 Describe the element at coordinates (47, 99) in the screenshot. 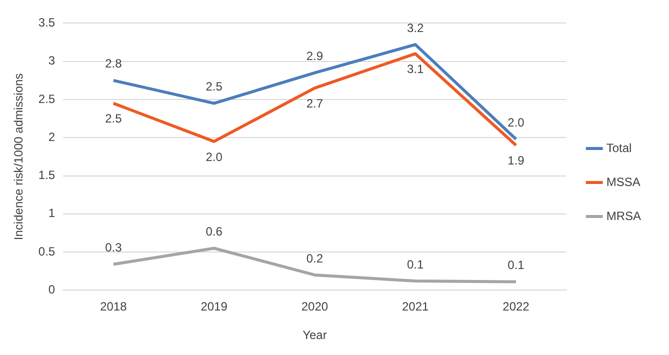

I see `y-tick-label: 2.5` at that location.